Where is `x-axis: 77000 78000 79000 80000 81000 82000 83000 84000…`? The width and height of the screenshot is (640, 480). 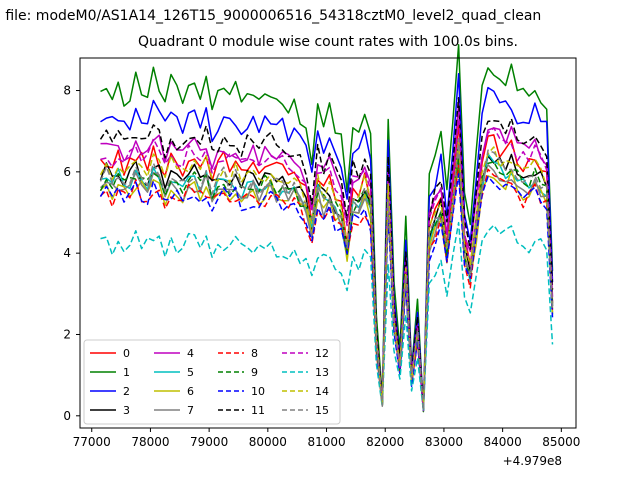
x-axis: 77000 78000 79000 80000 81000 82000 83000 84000… is located at coordinates (326, 438).